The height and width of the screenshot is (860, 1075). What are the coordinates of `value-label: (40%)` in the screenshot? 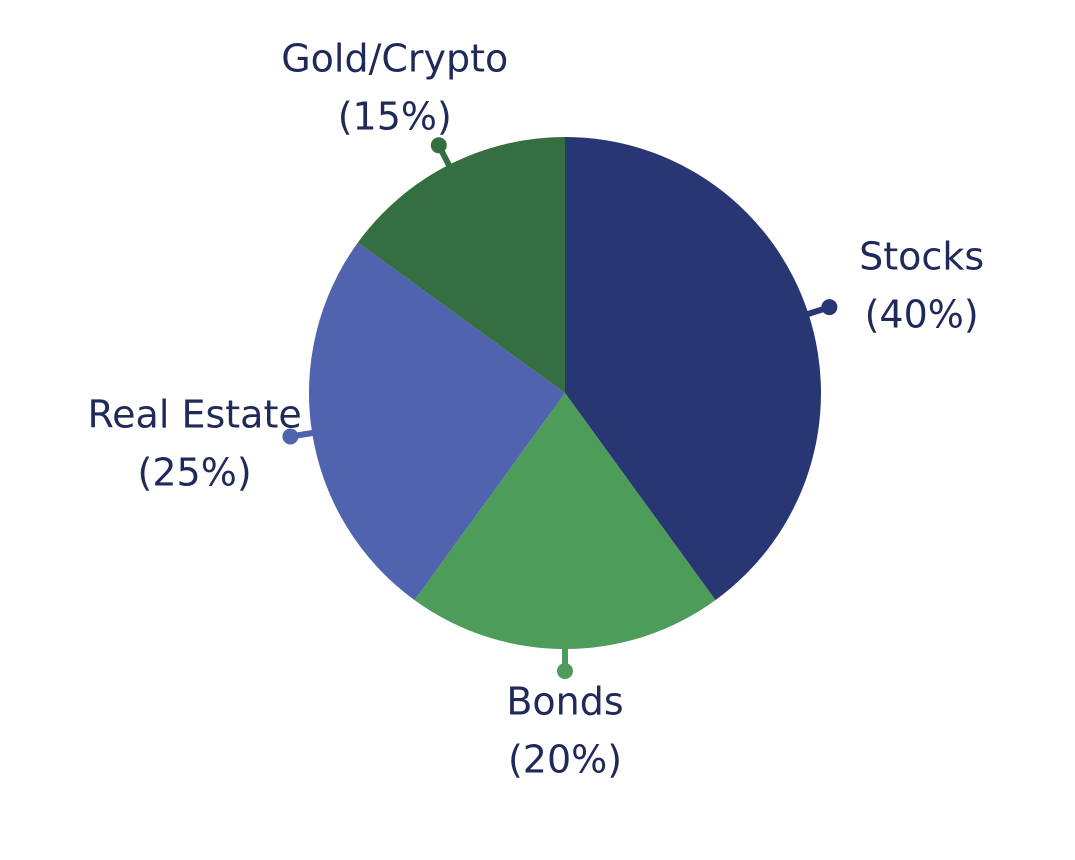 It's located at (922, 314).